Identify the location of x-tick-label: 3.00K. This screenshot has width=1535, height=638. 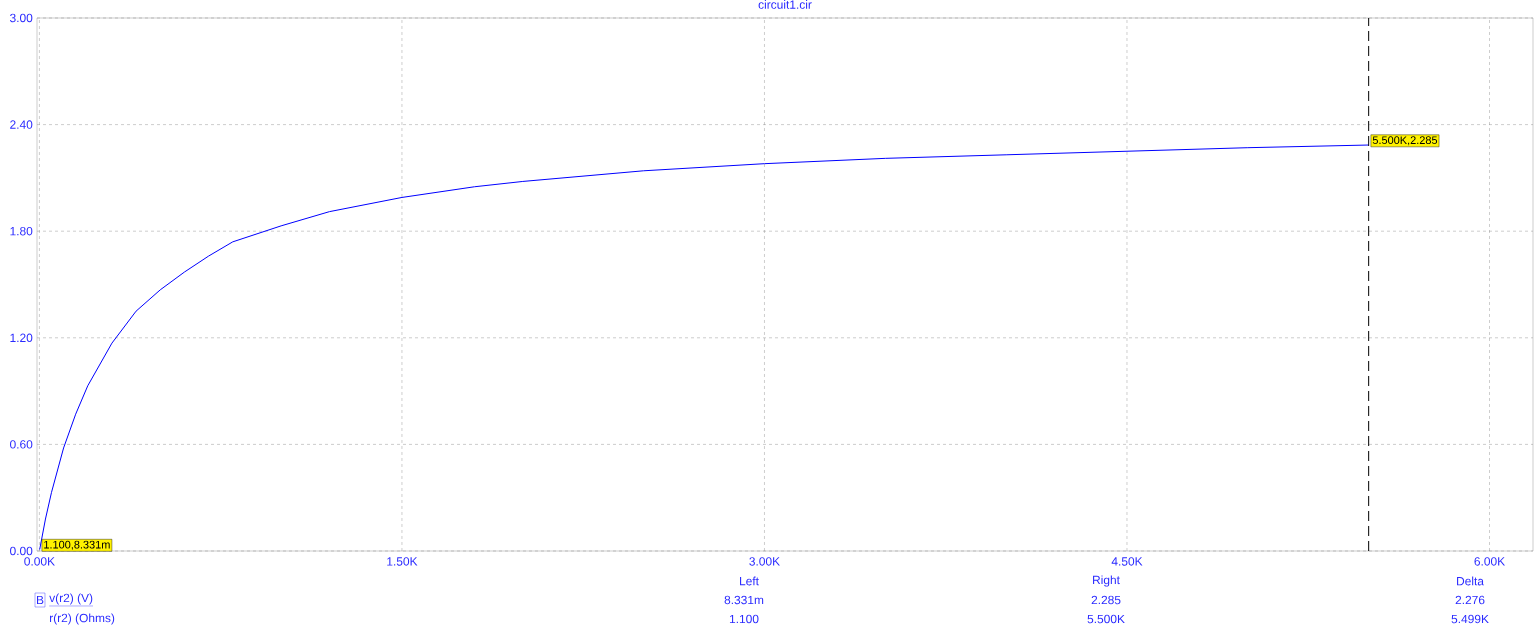
(764, 561).